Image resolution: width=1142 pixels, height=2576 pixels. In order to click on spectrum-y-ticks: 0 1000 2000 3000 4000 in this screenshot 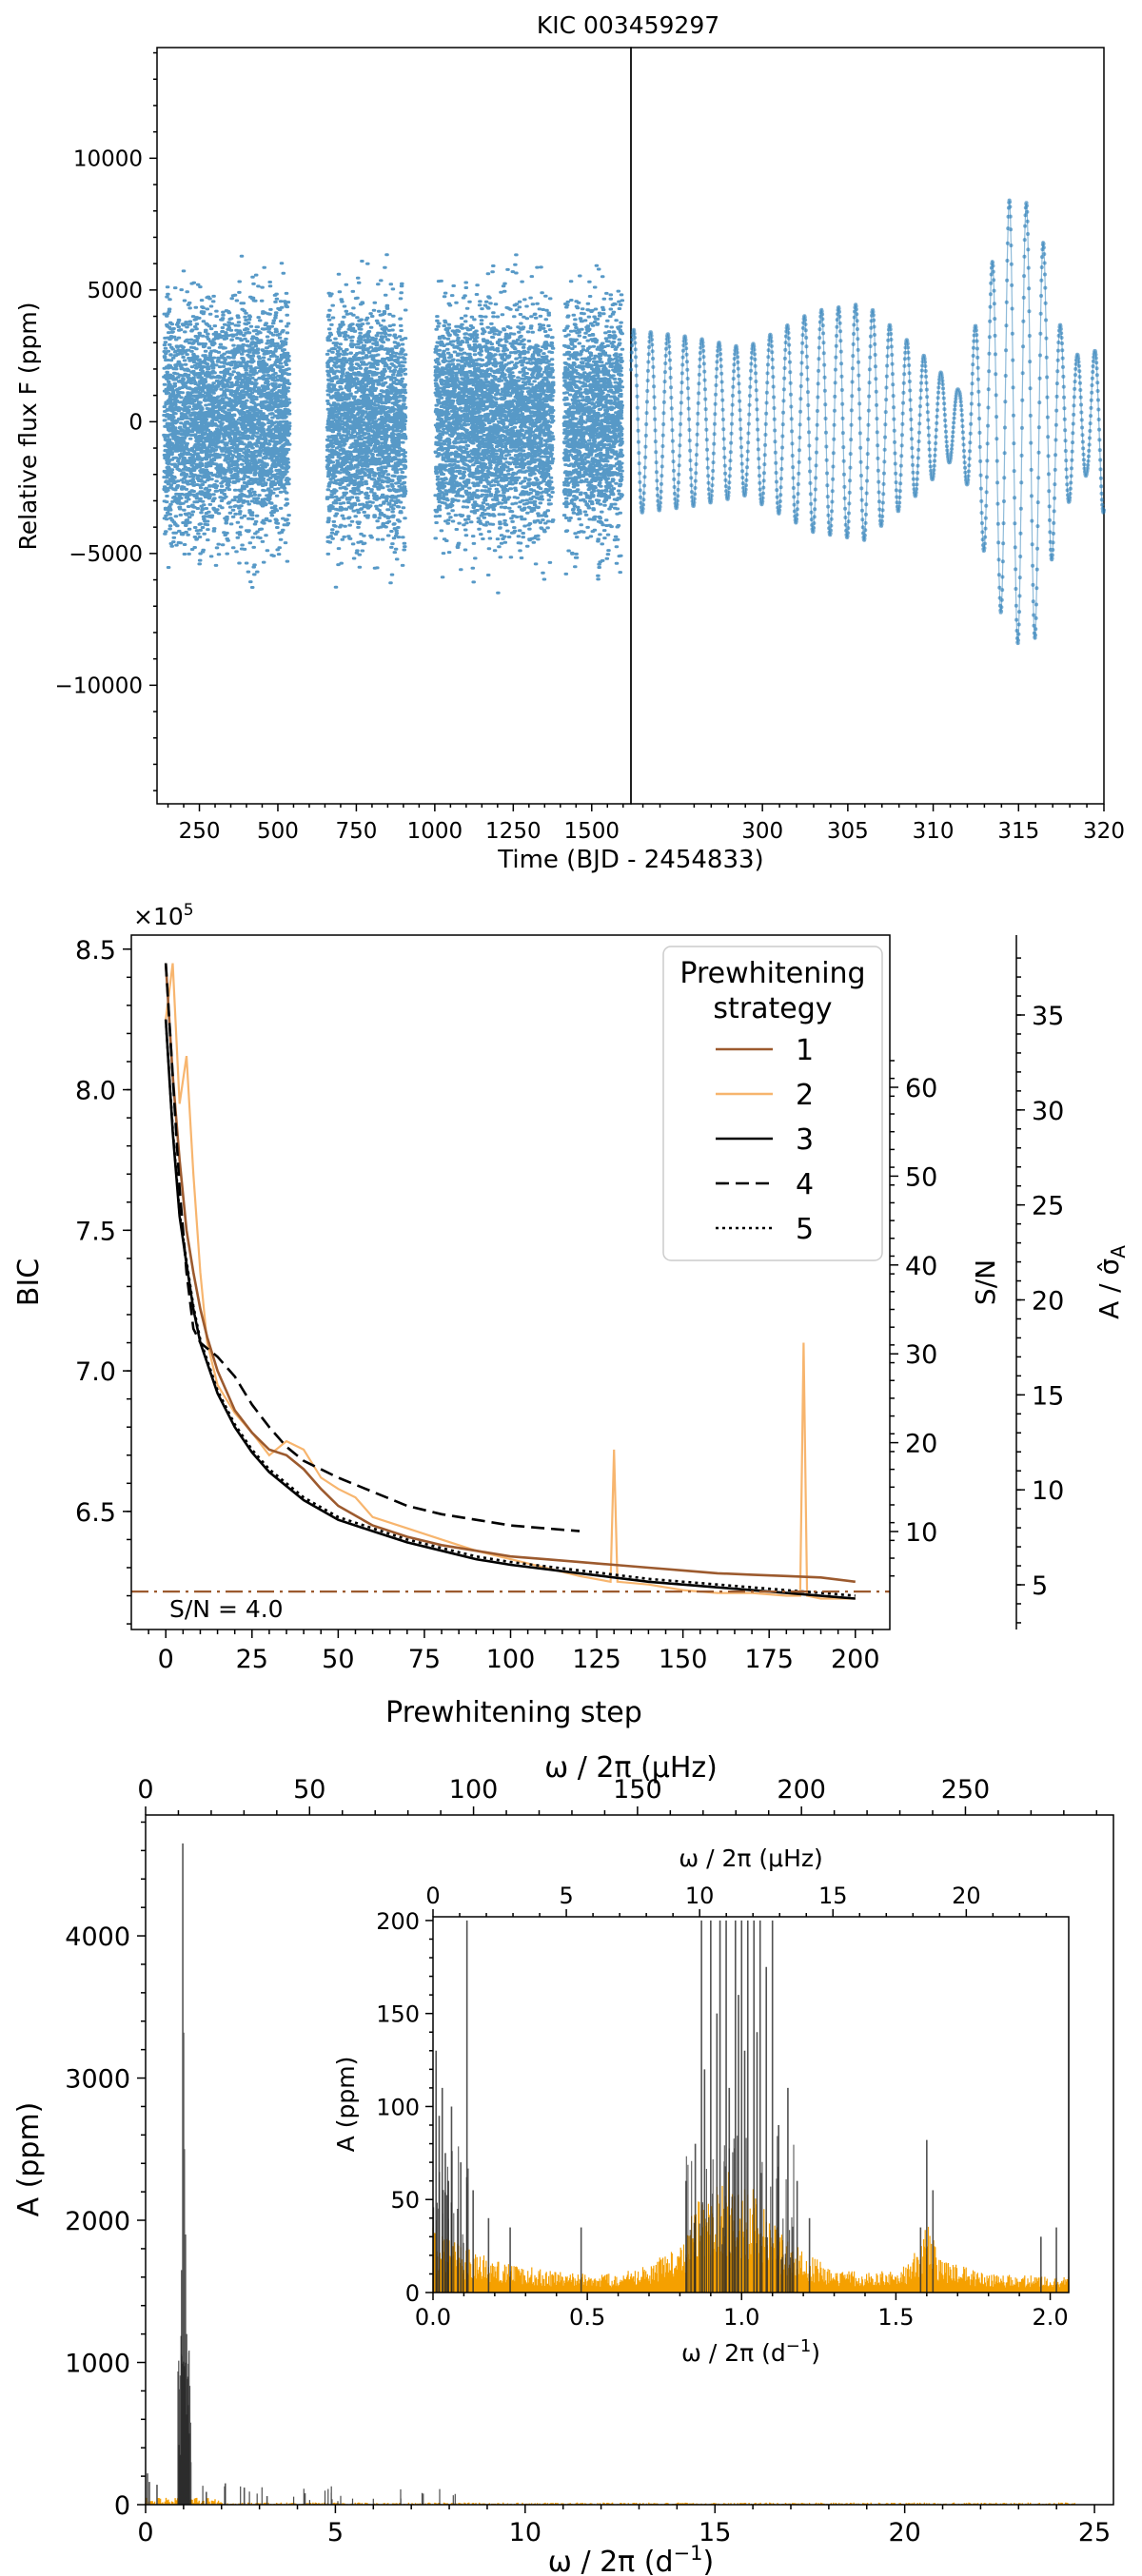, I will do `click(105, 2171)`.